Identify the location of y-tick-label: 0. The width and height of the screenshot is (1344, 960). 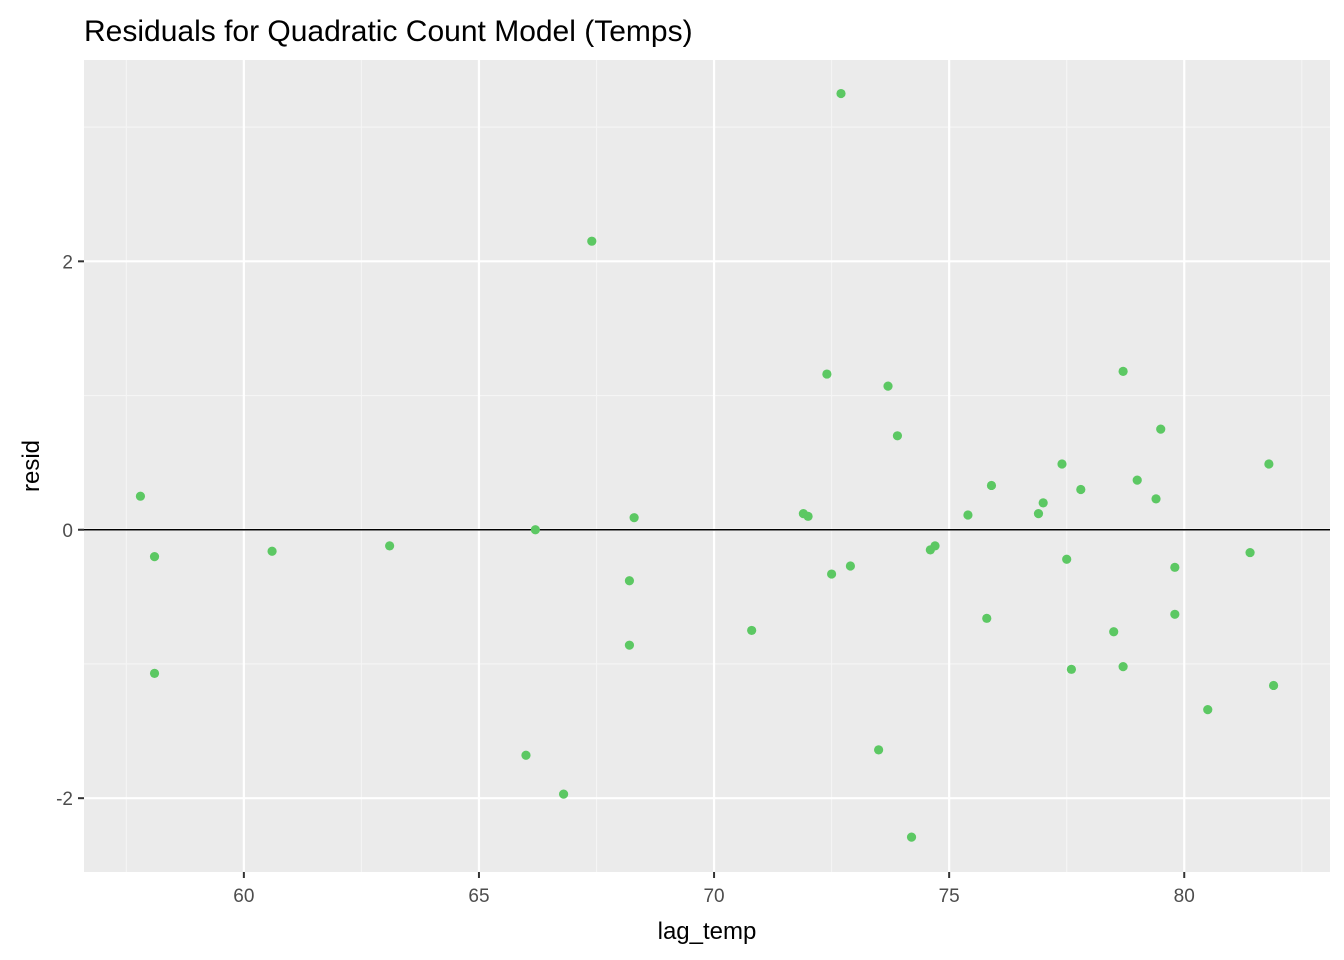
(67, 531).